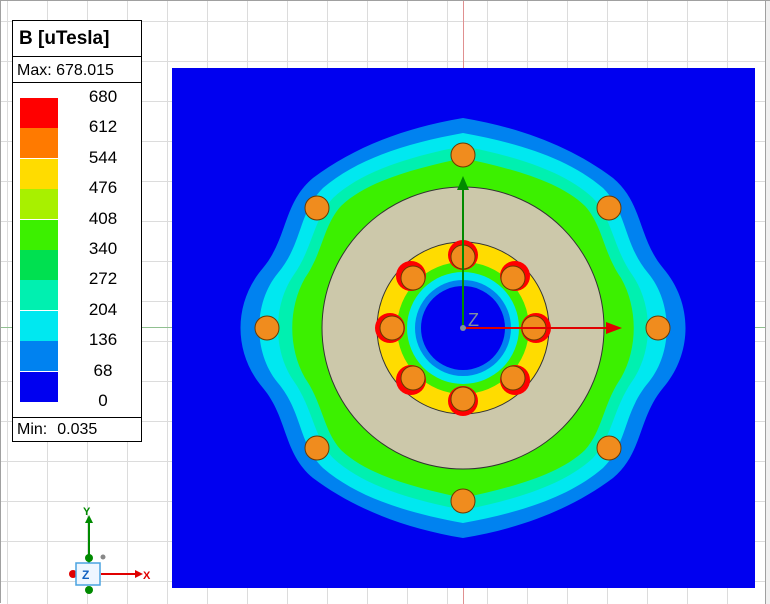 The image size is (770, 604). Describe the element at coordinates (73, 574) in the screenshot. I see `triad-left-knob` at that location.